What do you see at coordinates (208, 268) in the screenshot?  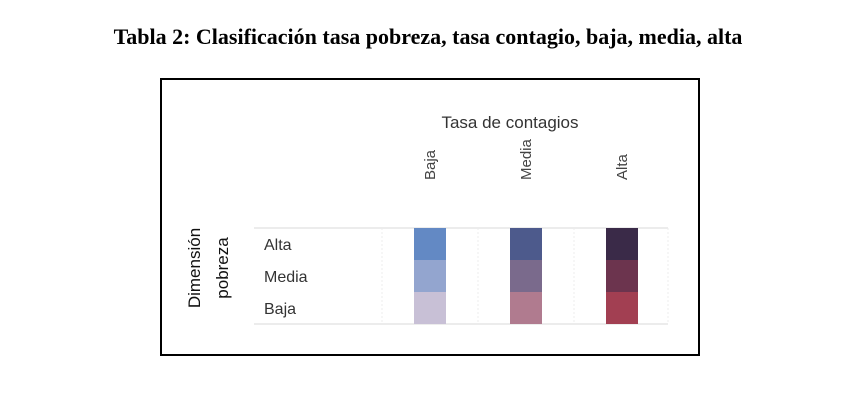 I see `y-axis-label: Dimensión pobreza` at bounding box center [208, 268].